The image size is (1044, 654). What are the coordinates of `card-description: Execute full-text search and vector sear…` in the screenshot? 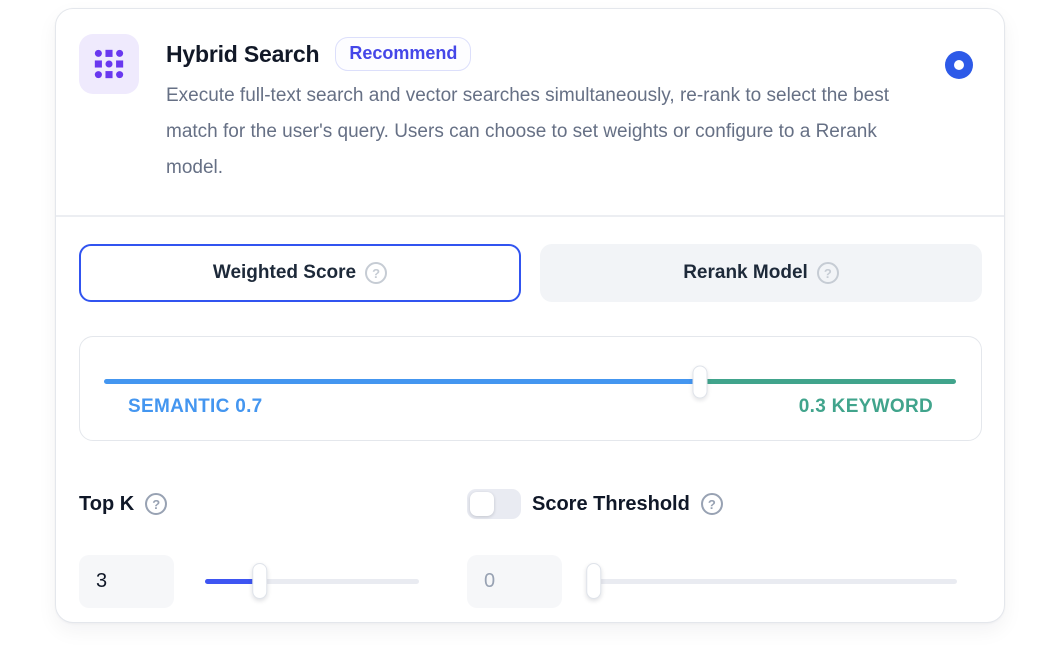 It's located at (528, 131).